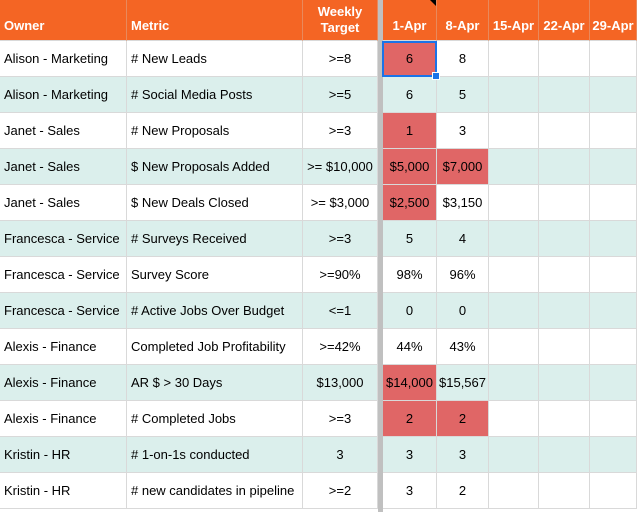 This screenshot has width=637, height=512. What do you see at coordinates (340, 20) in the screenshot?
I see `header-weekly-target: Weekly Target` at bounding box center [340, 20].